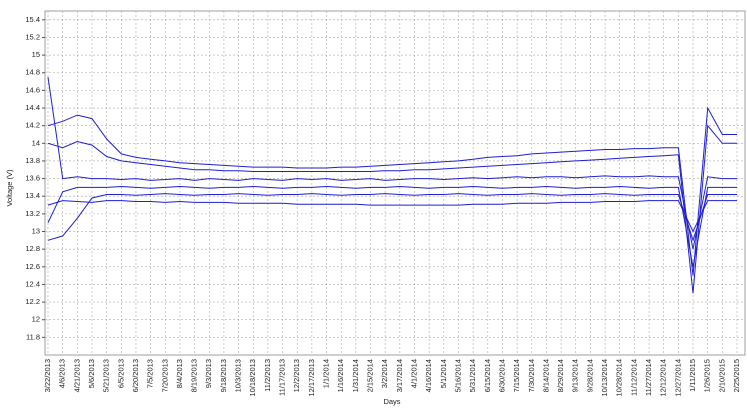 The image size is (747, 408). I want to click on y-tick-label: 13, so click(36, 230).